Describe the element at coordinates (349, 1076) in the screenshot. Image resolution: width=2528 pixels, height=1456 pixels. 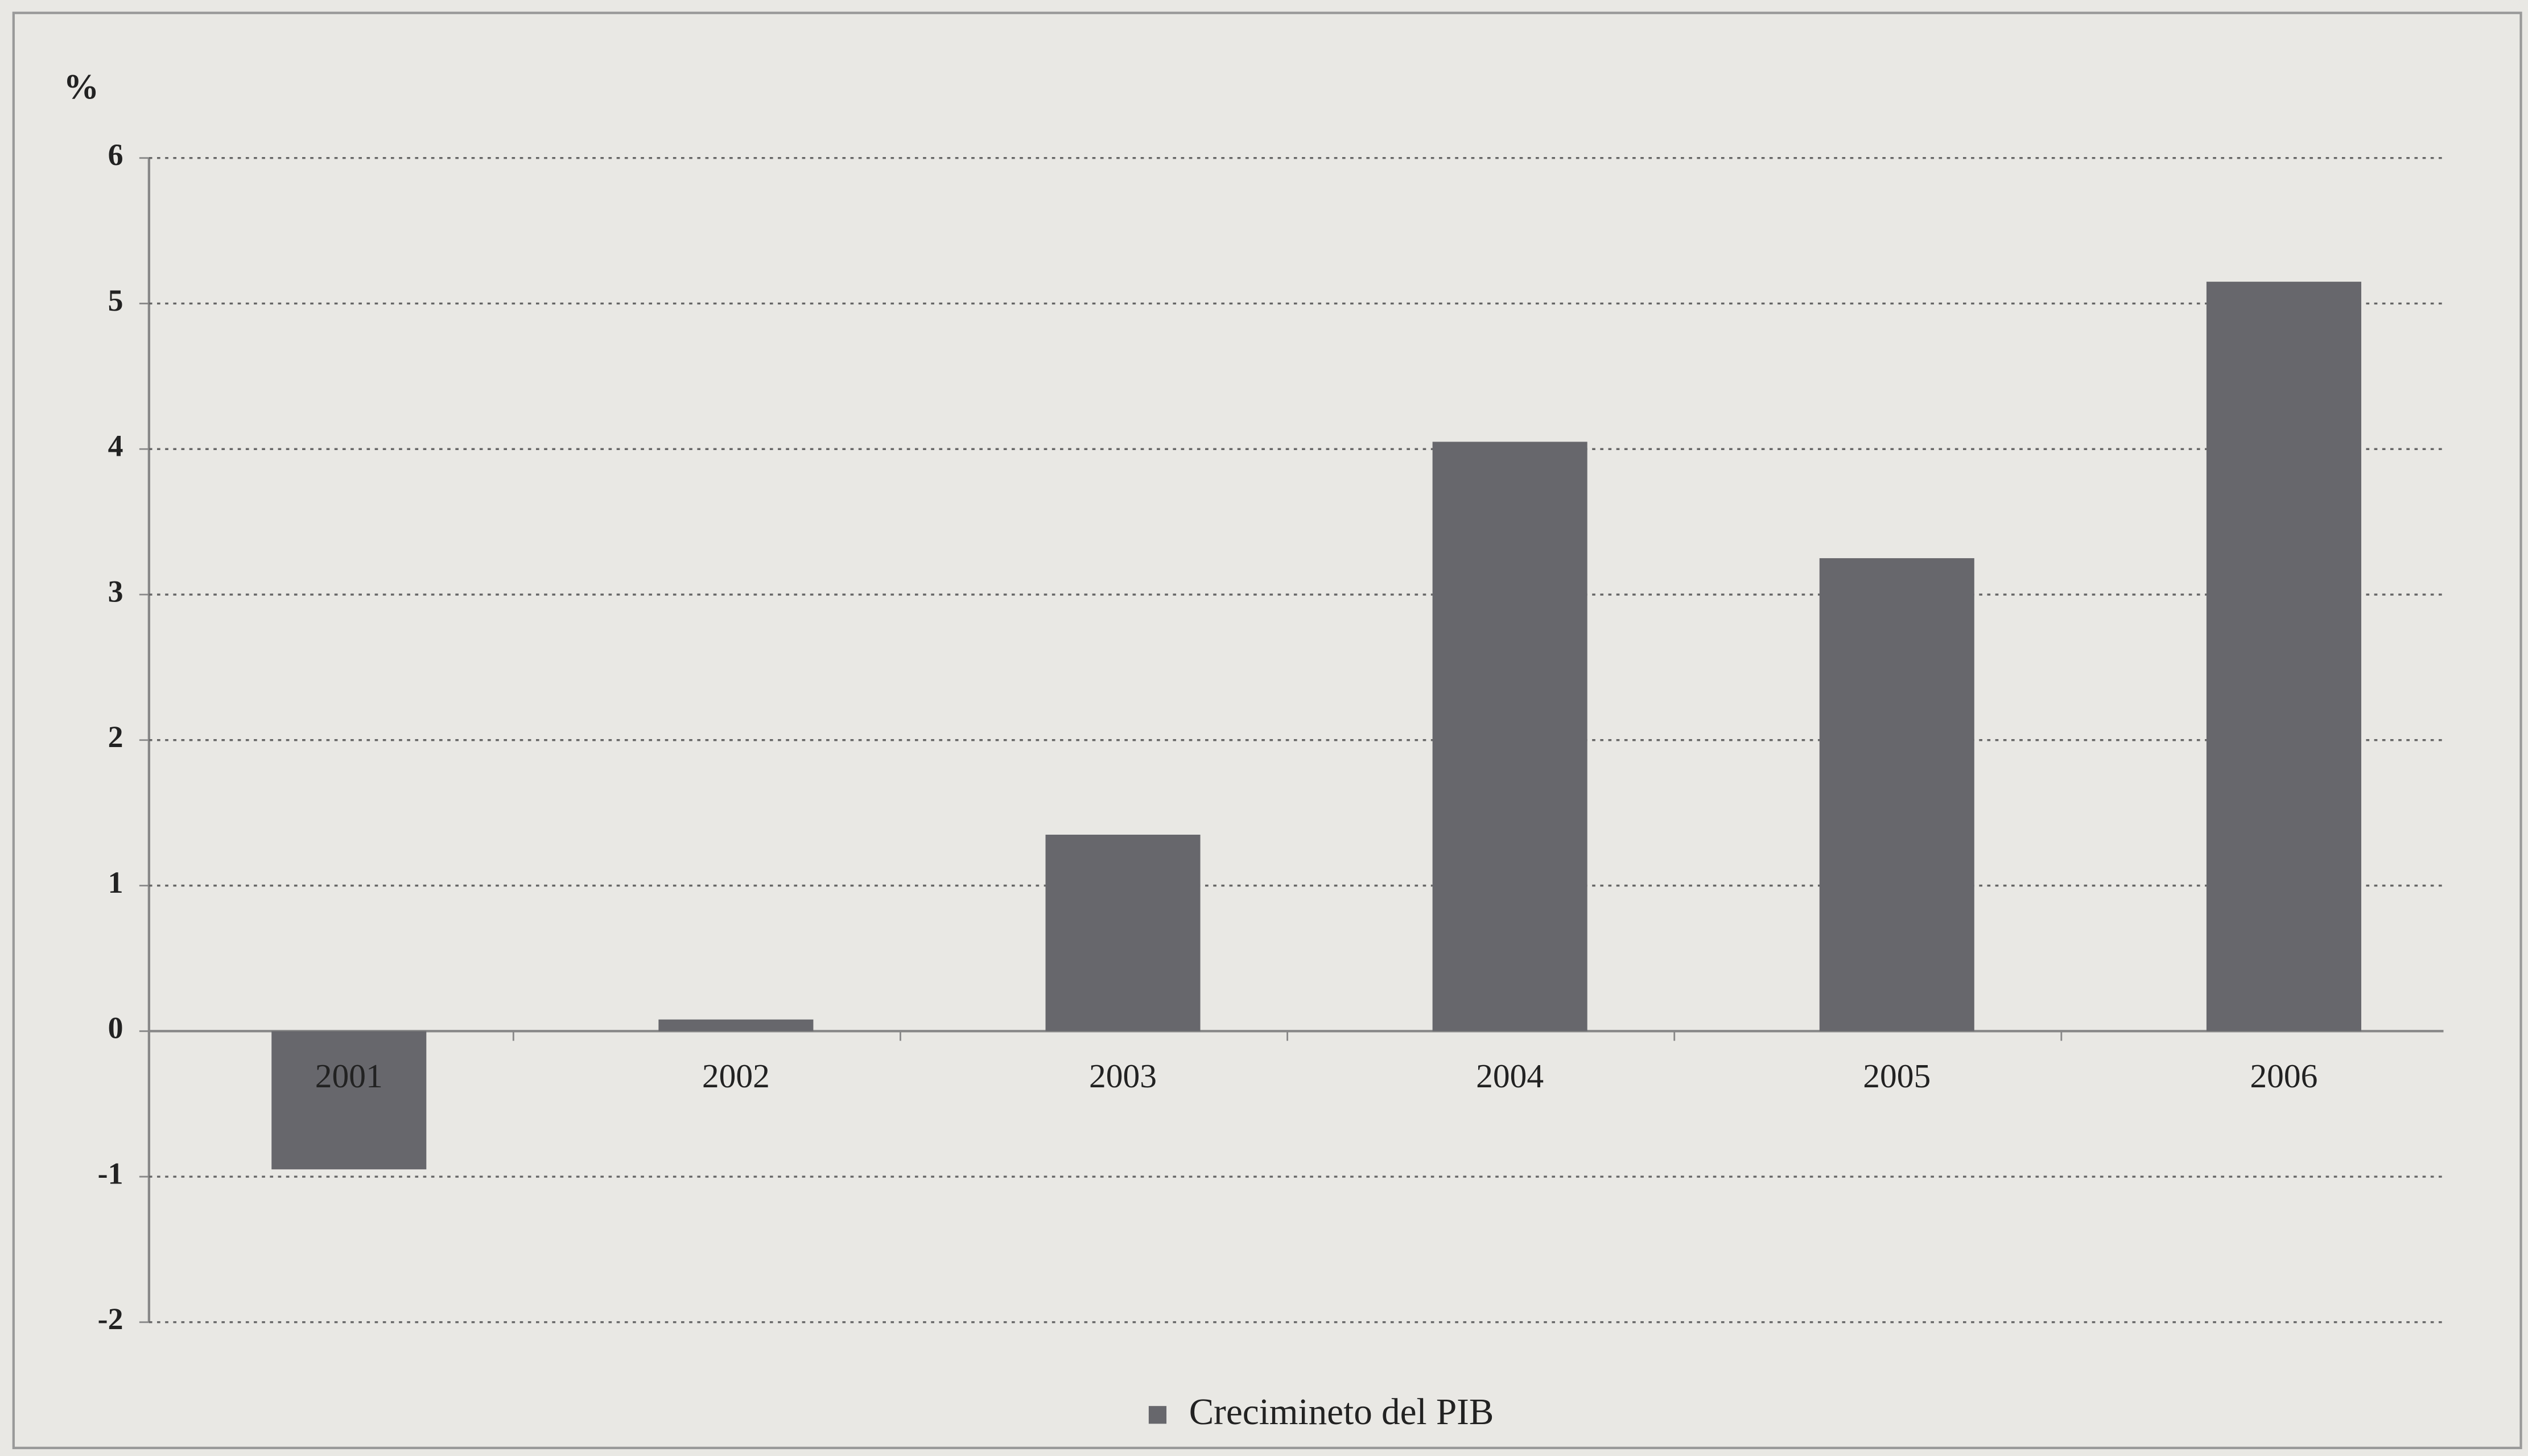
I see `x-tick-label: 2001` at that location.